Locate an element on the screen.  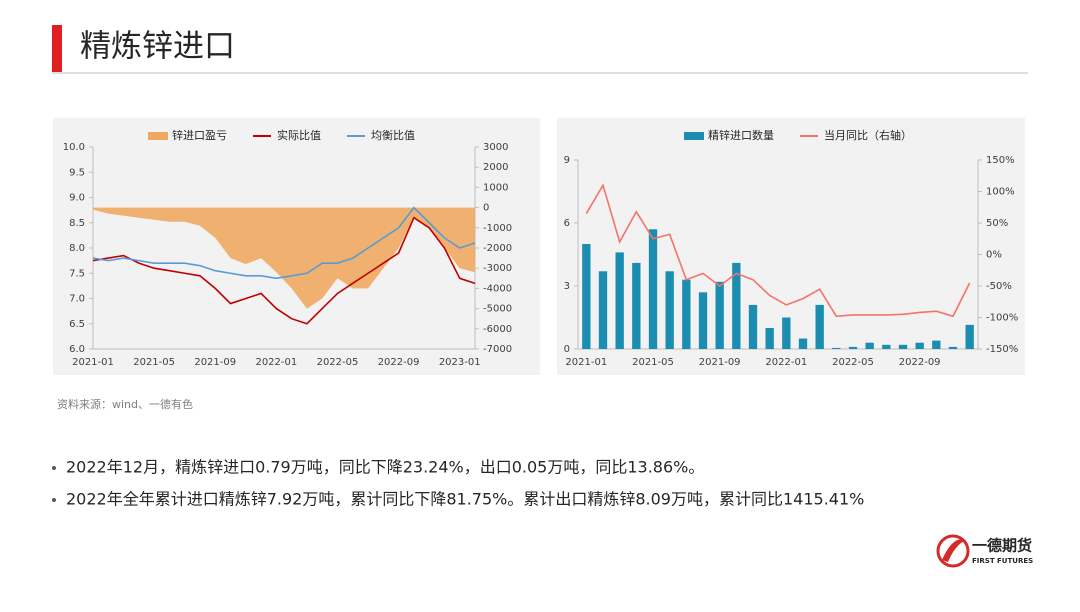
y-tick-label: 8.5 is located at coordinates (77, 223).